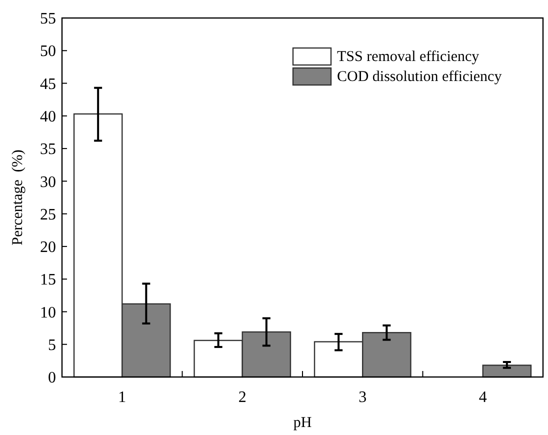  Describe the element at coordinates (482, 397) in the screenshot. I see `x-tick-label: 4` at that location.